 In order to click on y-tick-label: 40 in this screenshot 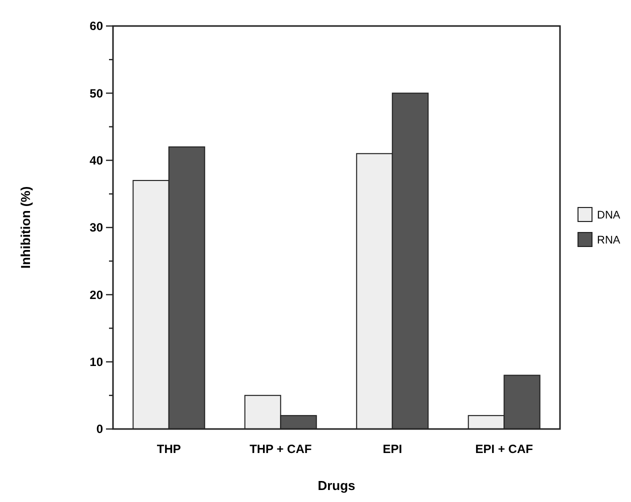, I will do `click(97, 161)`.